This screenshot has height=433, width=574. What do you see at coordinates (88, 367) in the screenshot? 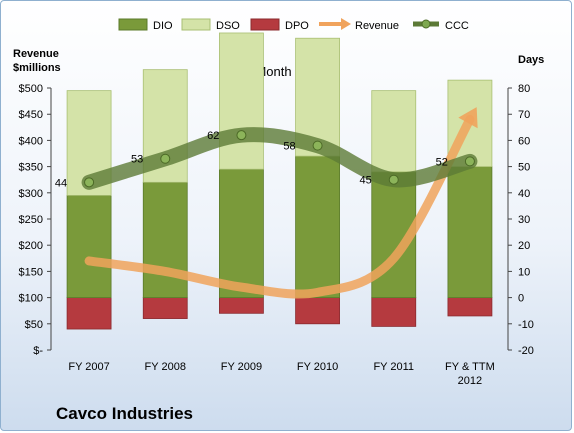
I see `x-tick-label: FY 2007` at bounding box center [88, 367].